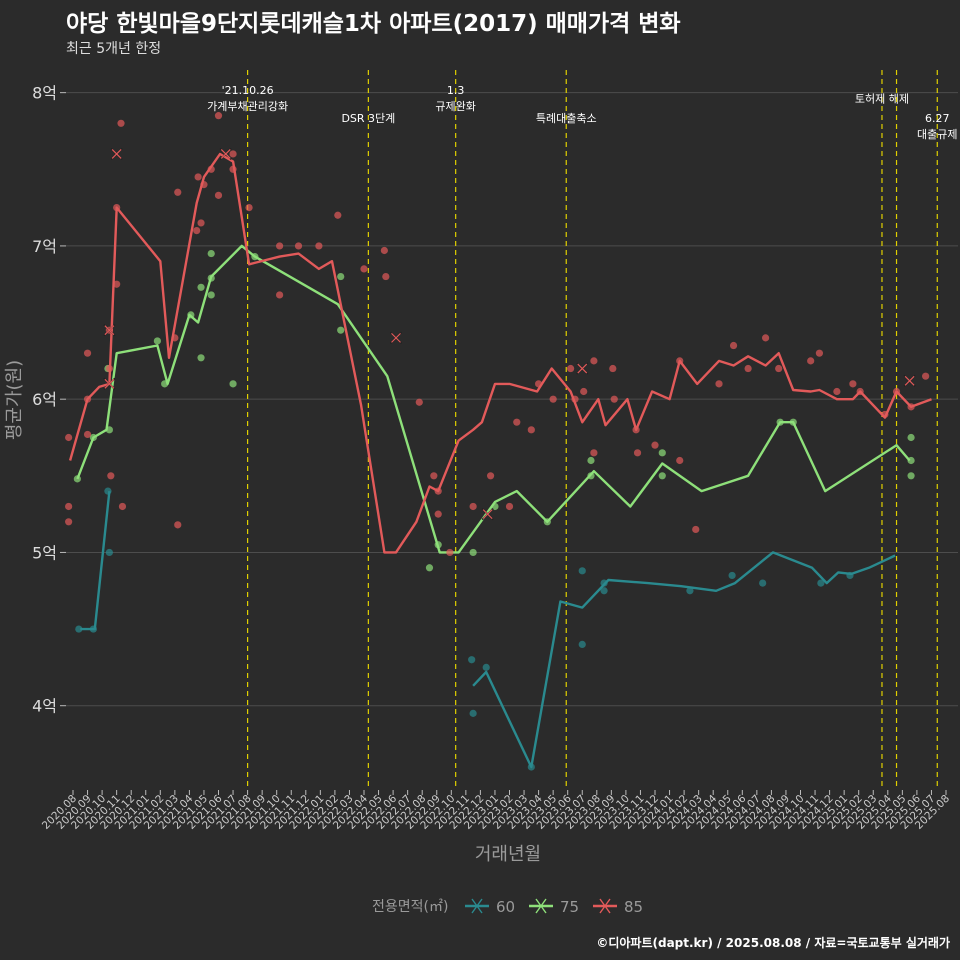  I want to click on legend-label: 60, so click(505, 907).